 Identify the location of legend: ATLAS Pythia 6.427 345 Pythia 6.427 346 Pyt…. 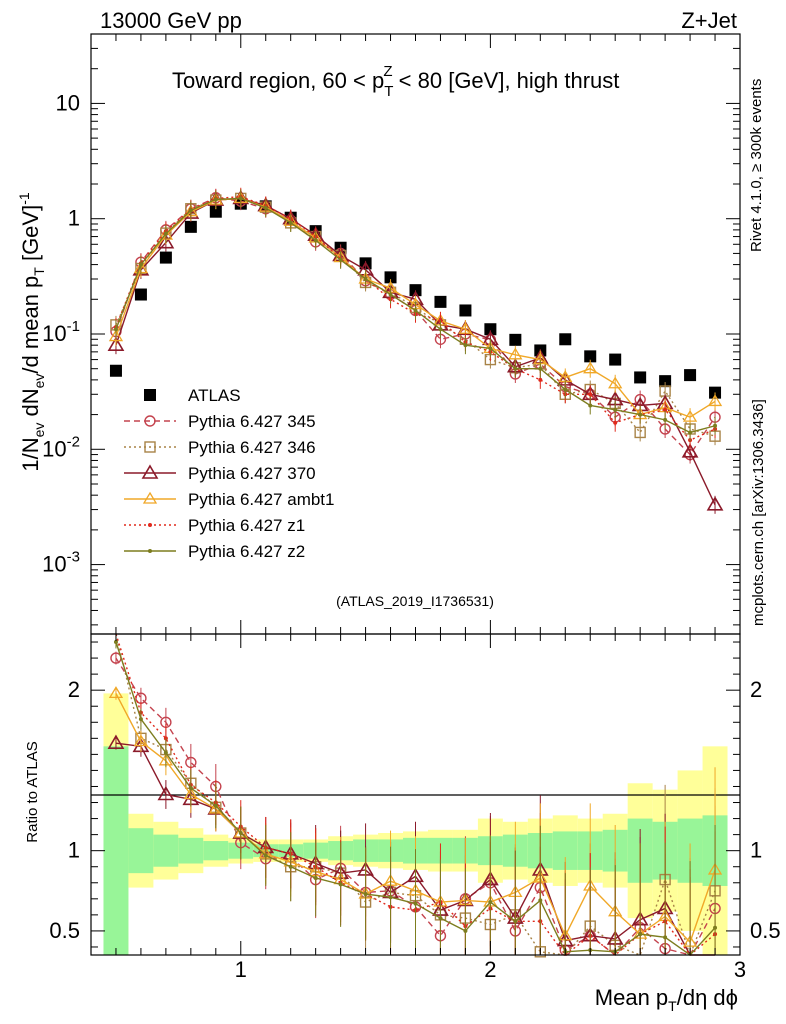
(229, 473).